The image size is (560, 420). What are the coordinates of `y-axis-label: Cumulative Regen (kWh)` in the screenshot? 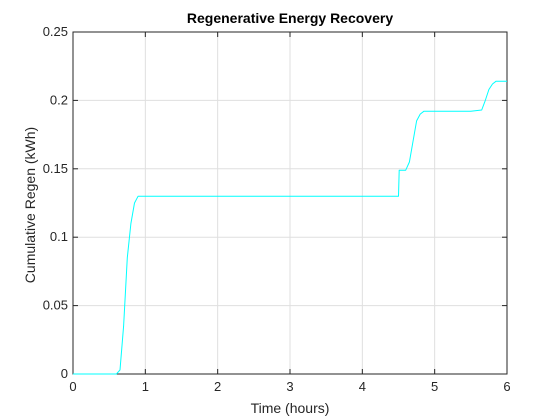 It's located at (30, 205).